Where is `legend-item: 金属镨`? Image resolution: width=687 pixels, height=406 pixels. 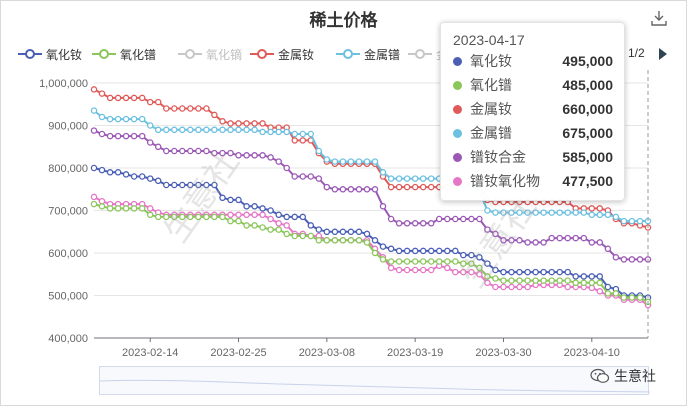 legend-item: 金属镨 is located at coordinates (368, 54).